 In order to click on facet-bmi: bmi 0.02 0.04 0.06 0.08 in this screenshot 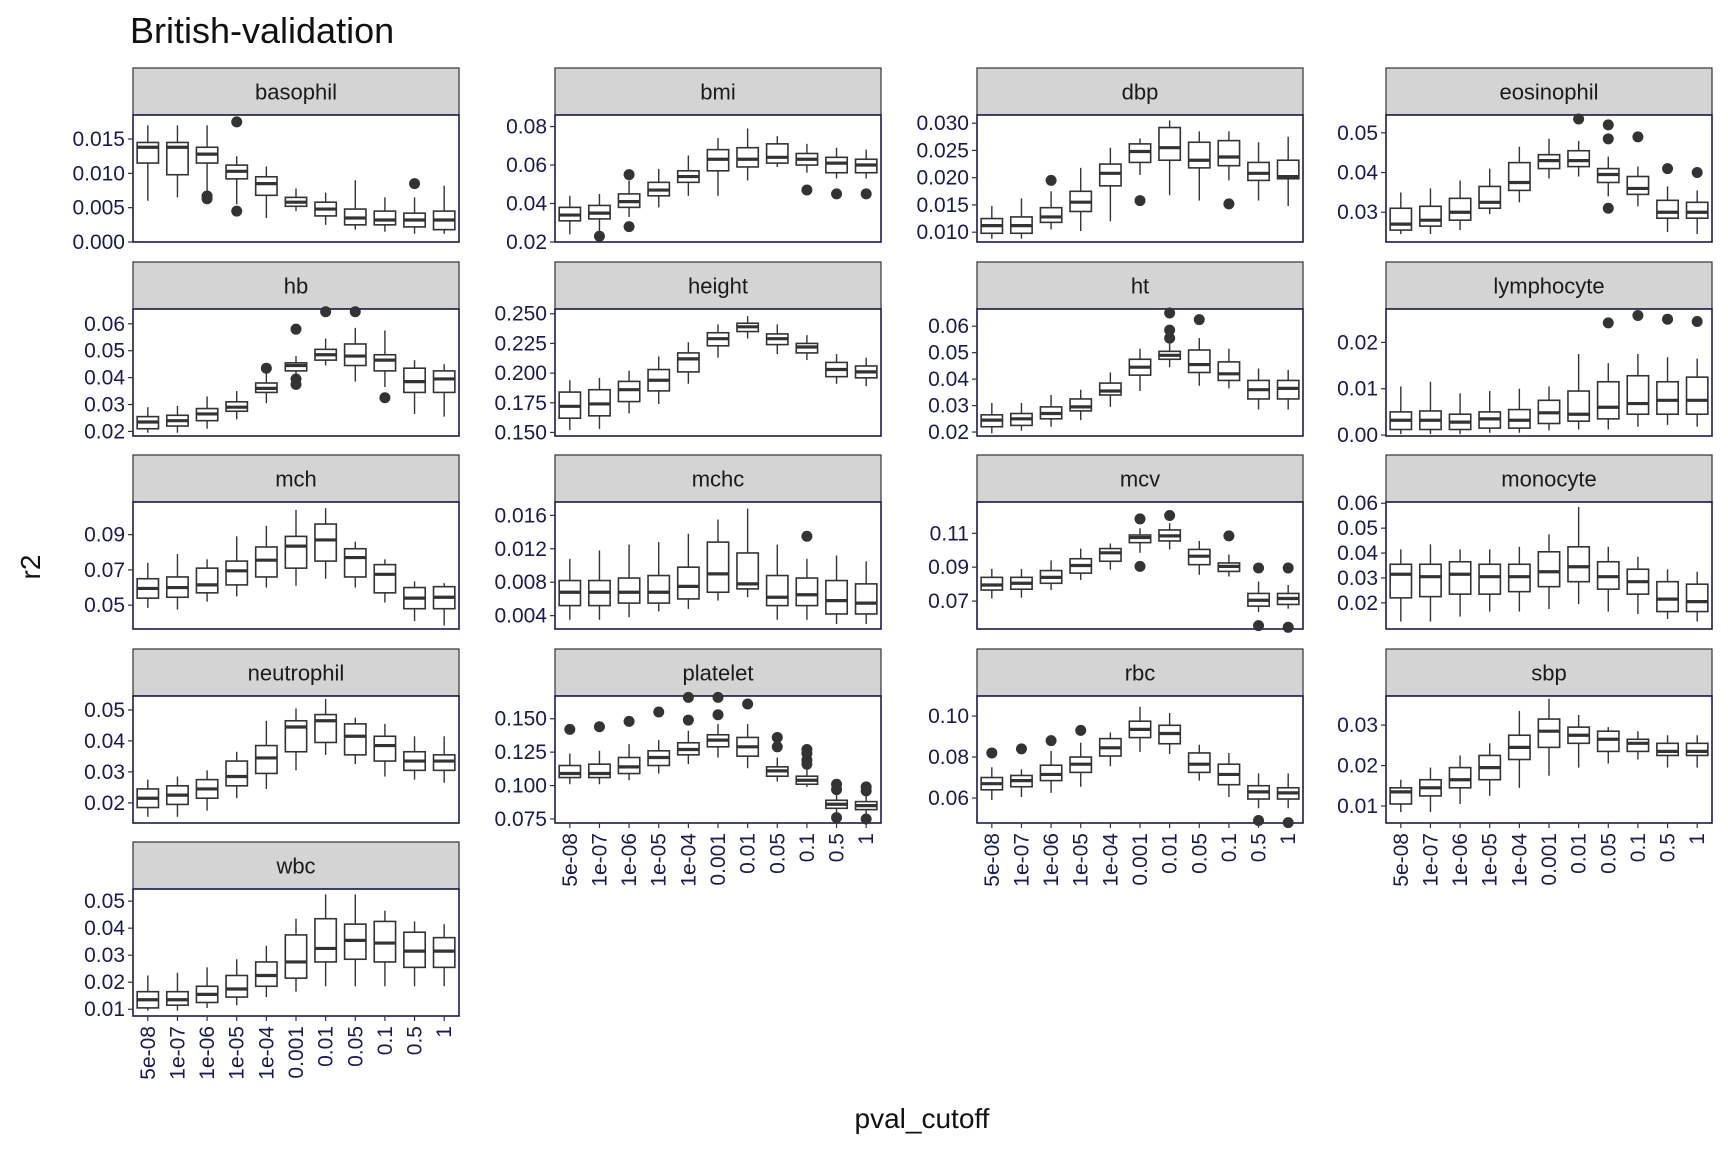, I will do `click(694, 160)`.